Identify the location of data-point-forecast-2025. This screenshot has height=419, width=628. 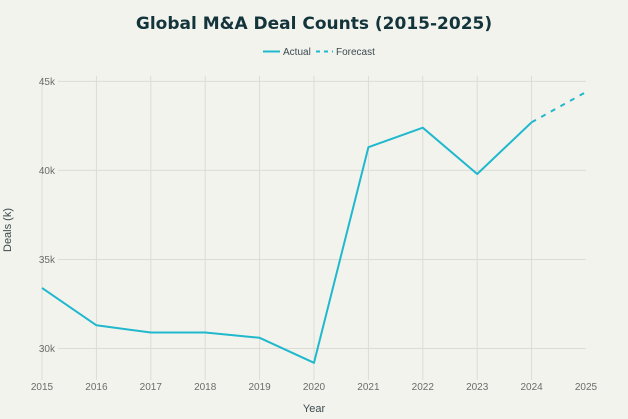
(586, 92).